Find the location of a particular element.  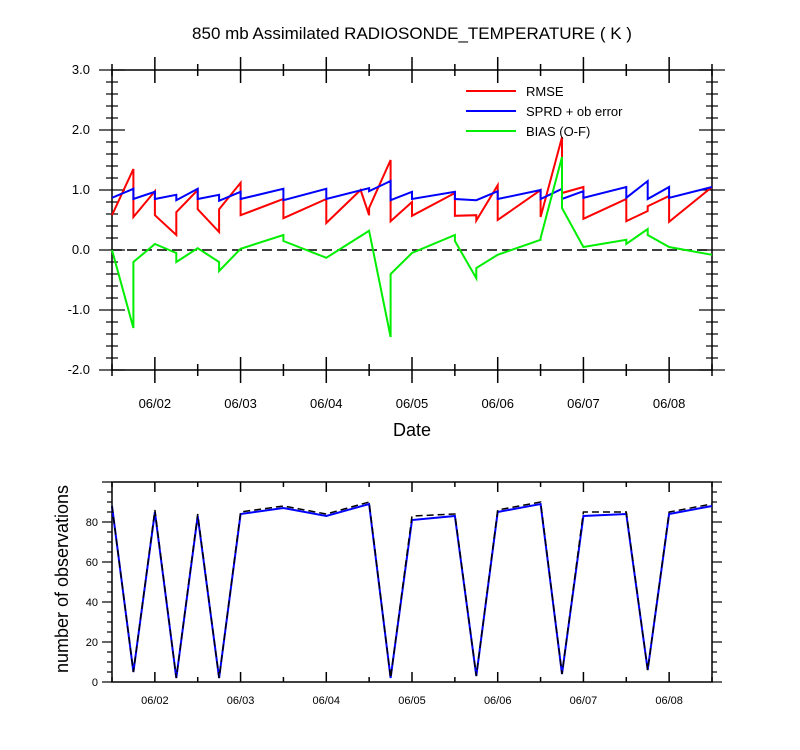

legend: RMSE SPRD + ob error BIAS (O-F) is located at coordinates (544, 111).